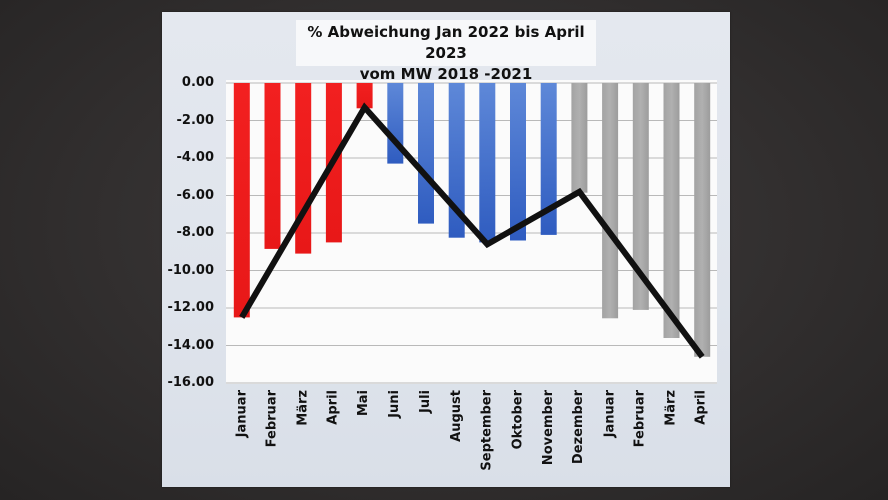  What do you see at coordinates (195, 120) in the screenshot?
I see `y-tick-label: -2.00` at bounding box center [195, 120].